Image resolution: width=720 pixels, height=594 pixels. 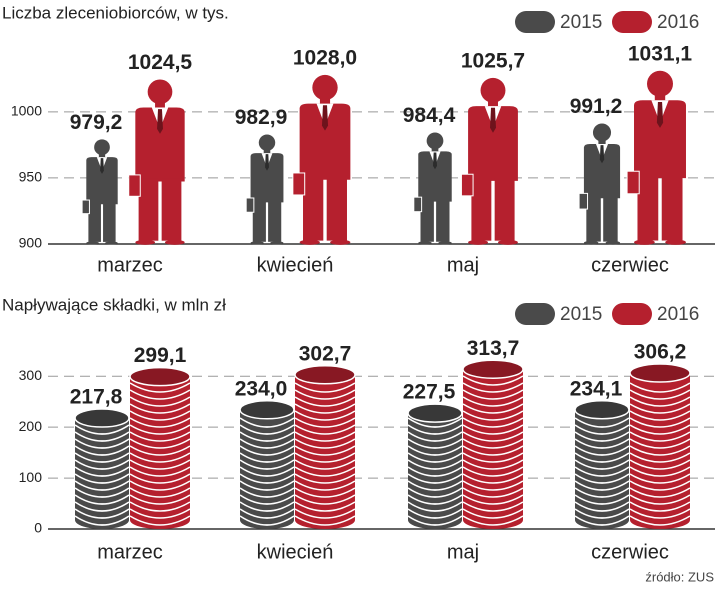 I want to click on y-tick-label: 0, so click(x=38, y=528).